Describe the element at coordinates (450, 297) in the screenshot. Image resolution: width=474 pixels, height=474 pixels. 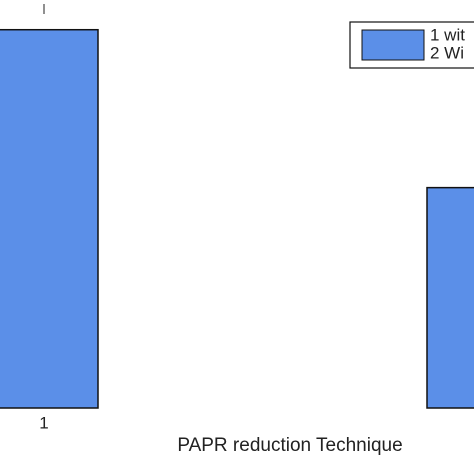
I see `bar` at that location.